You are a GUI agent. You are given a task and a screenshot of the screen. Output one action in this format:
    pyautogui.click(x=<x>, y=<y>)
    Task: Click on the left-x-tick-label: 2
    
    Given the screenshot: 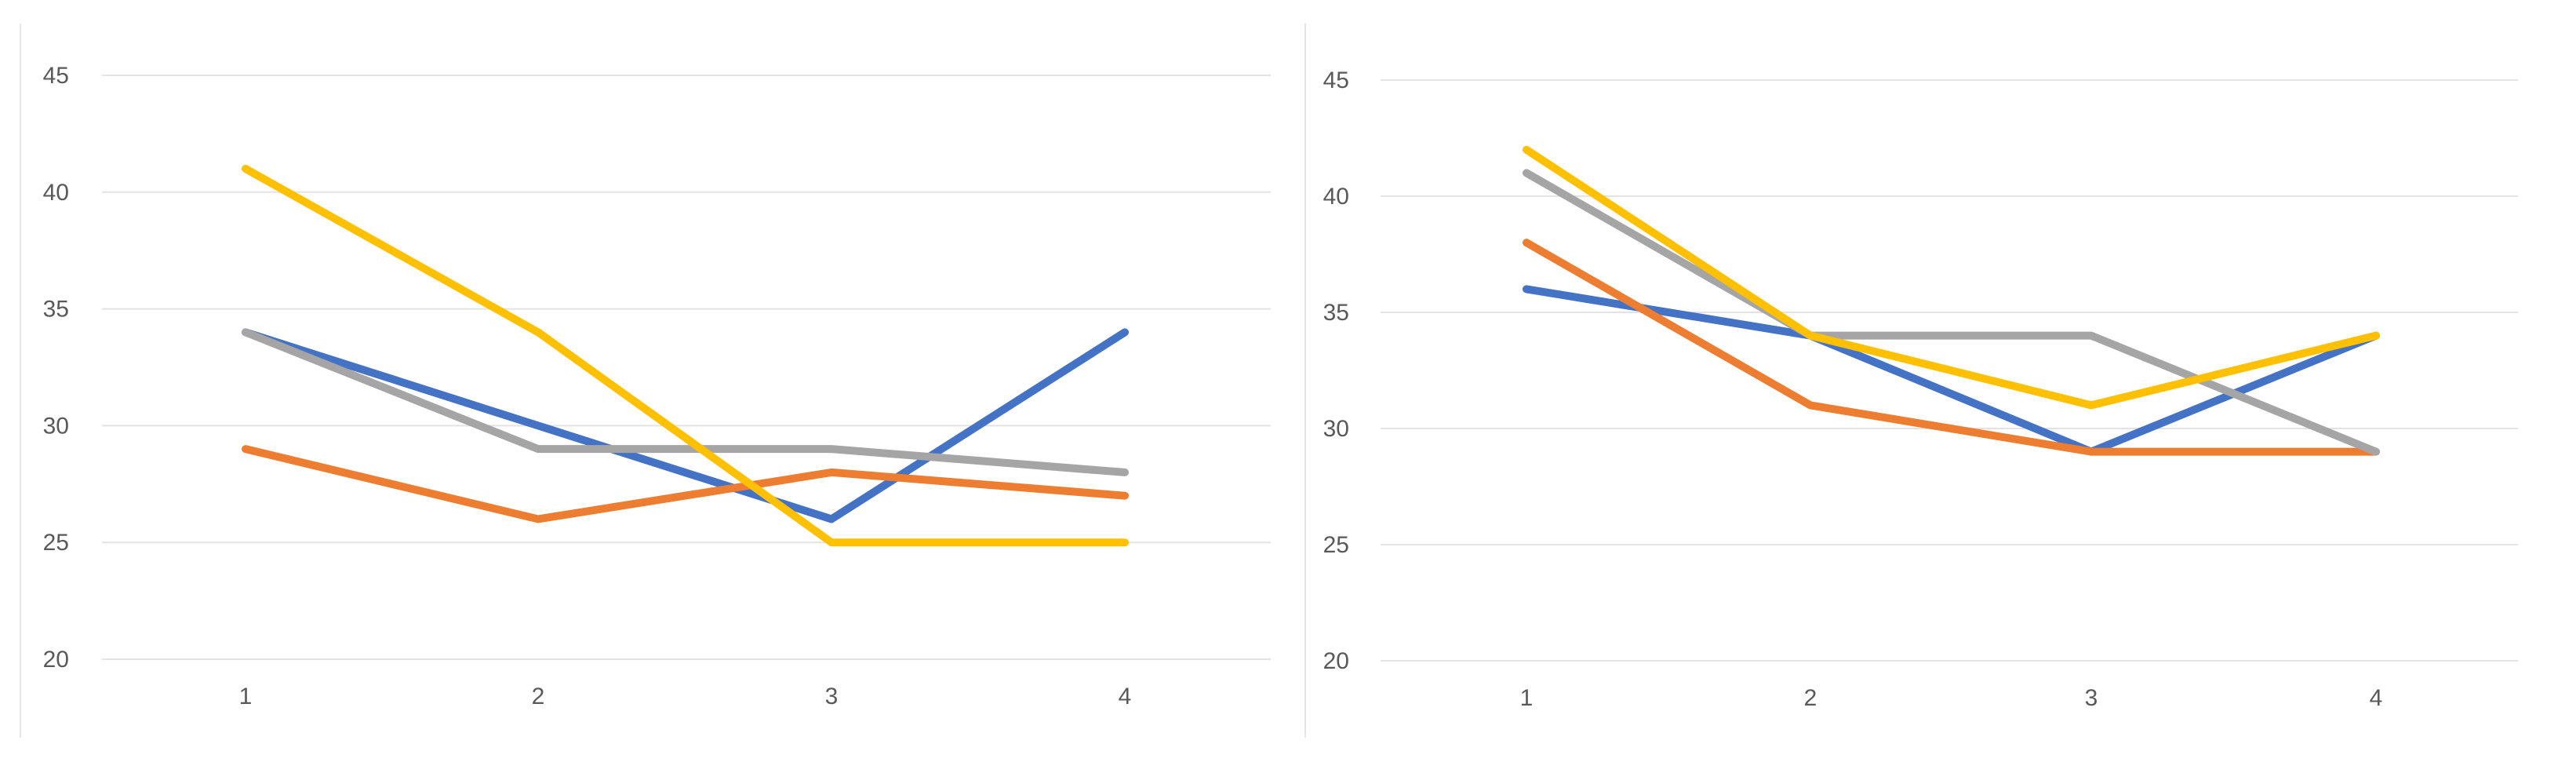 What is the action you would take?
    pyautogui.click(x=538, y=696)
    